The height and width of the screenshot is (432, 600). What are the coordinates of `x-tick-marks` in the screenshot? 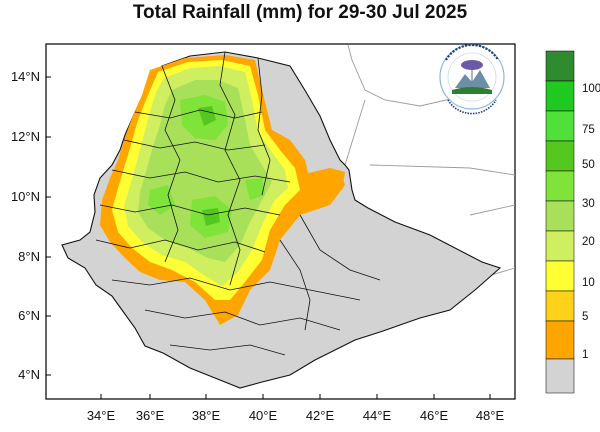 It's located at (295, 396).